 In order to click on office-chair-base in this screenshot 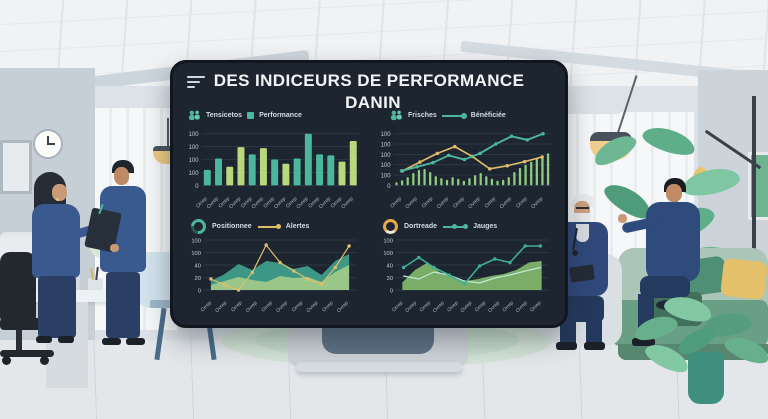, I will do `click(27, 353)`.